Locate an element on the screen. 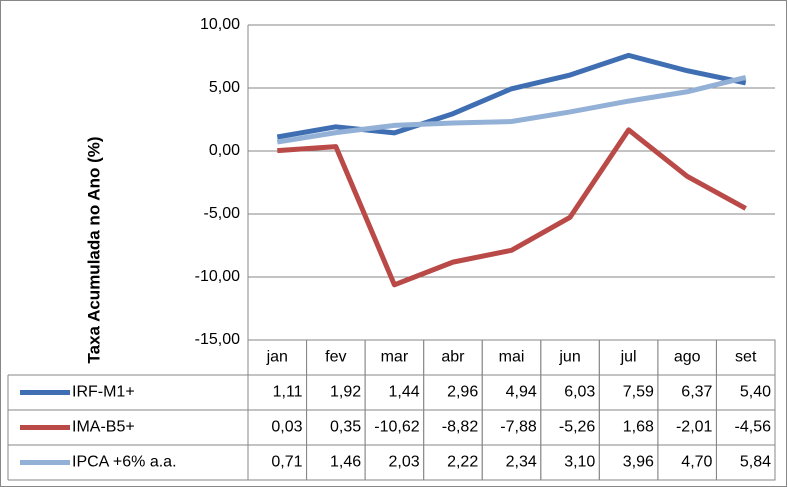 This screenshot has height=487, width=788. table-value: -4,56 is located at coordinates (753, 427).